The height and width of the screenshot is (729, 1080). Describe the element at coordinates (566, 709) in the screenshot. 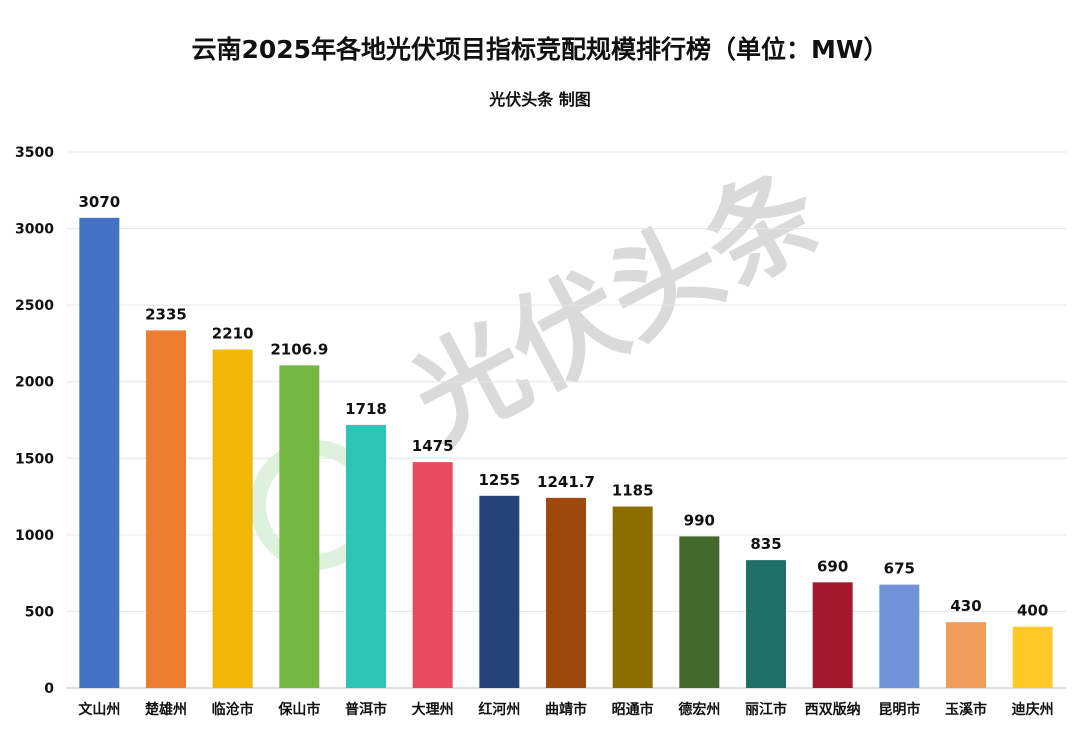

I see `x-tick-label: 曲靖市` at that location.